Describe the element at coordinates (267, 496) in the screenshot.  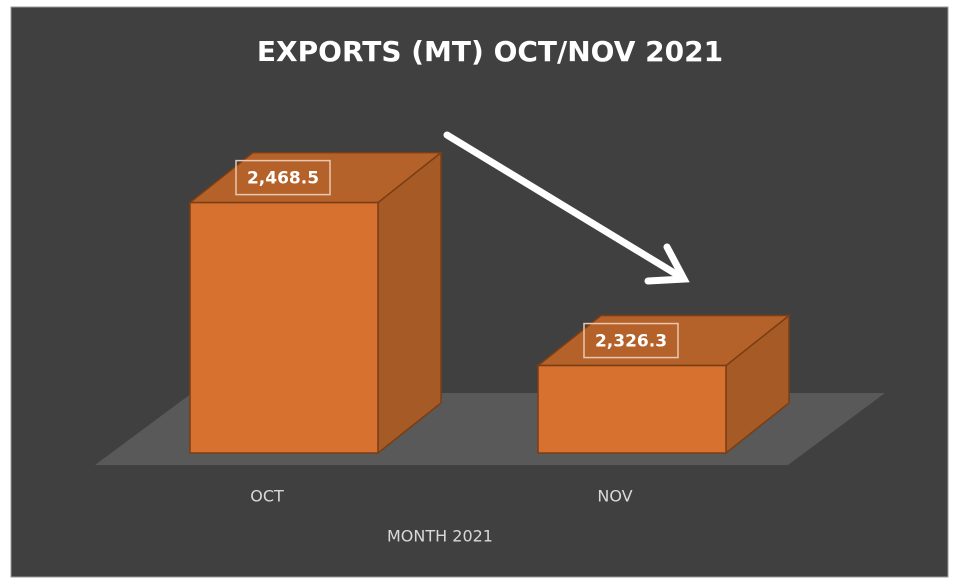
I see `x-tick-label: OCT` at that location.